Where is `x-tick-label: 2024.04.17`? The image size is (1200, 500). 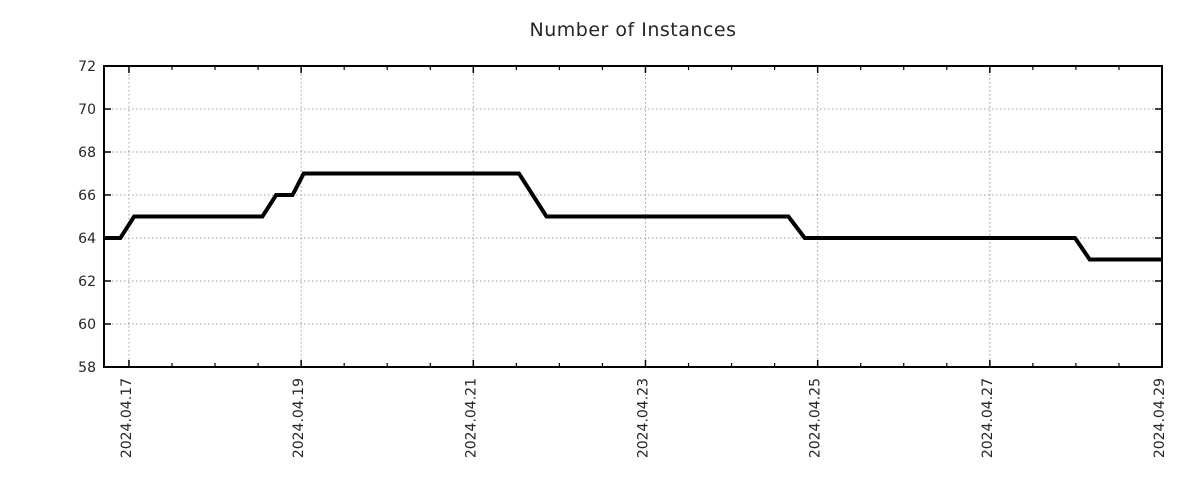 x-tick-label: 2024.04.17 is located at coordinates (127, 418).